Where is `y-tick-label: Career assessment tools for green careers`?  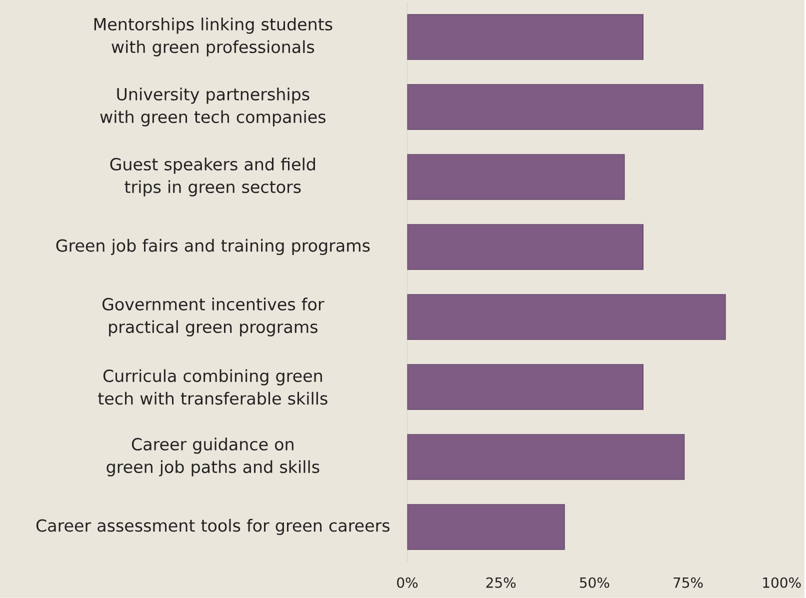
y-tick-label: Career assessment tools for green careers is located at coordinates (213, 527).